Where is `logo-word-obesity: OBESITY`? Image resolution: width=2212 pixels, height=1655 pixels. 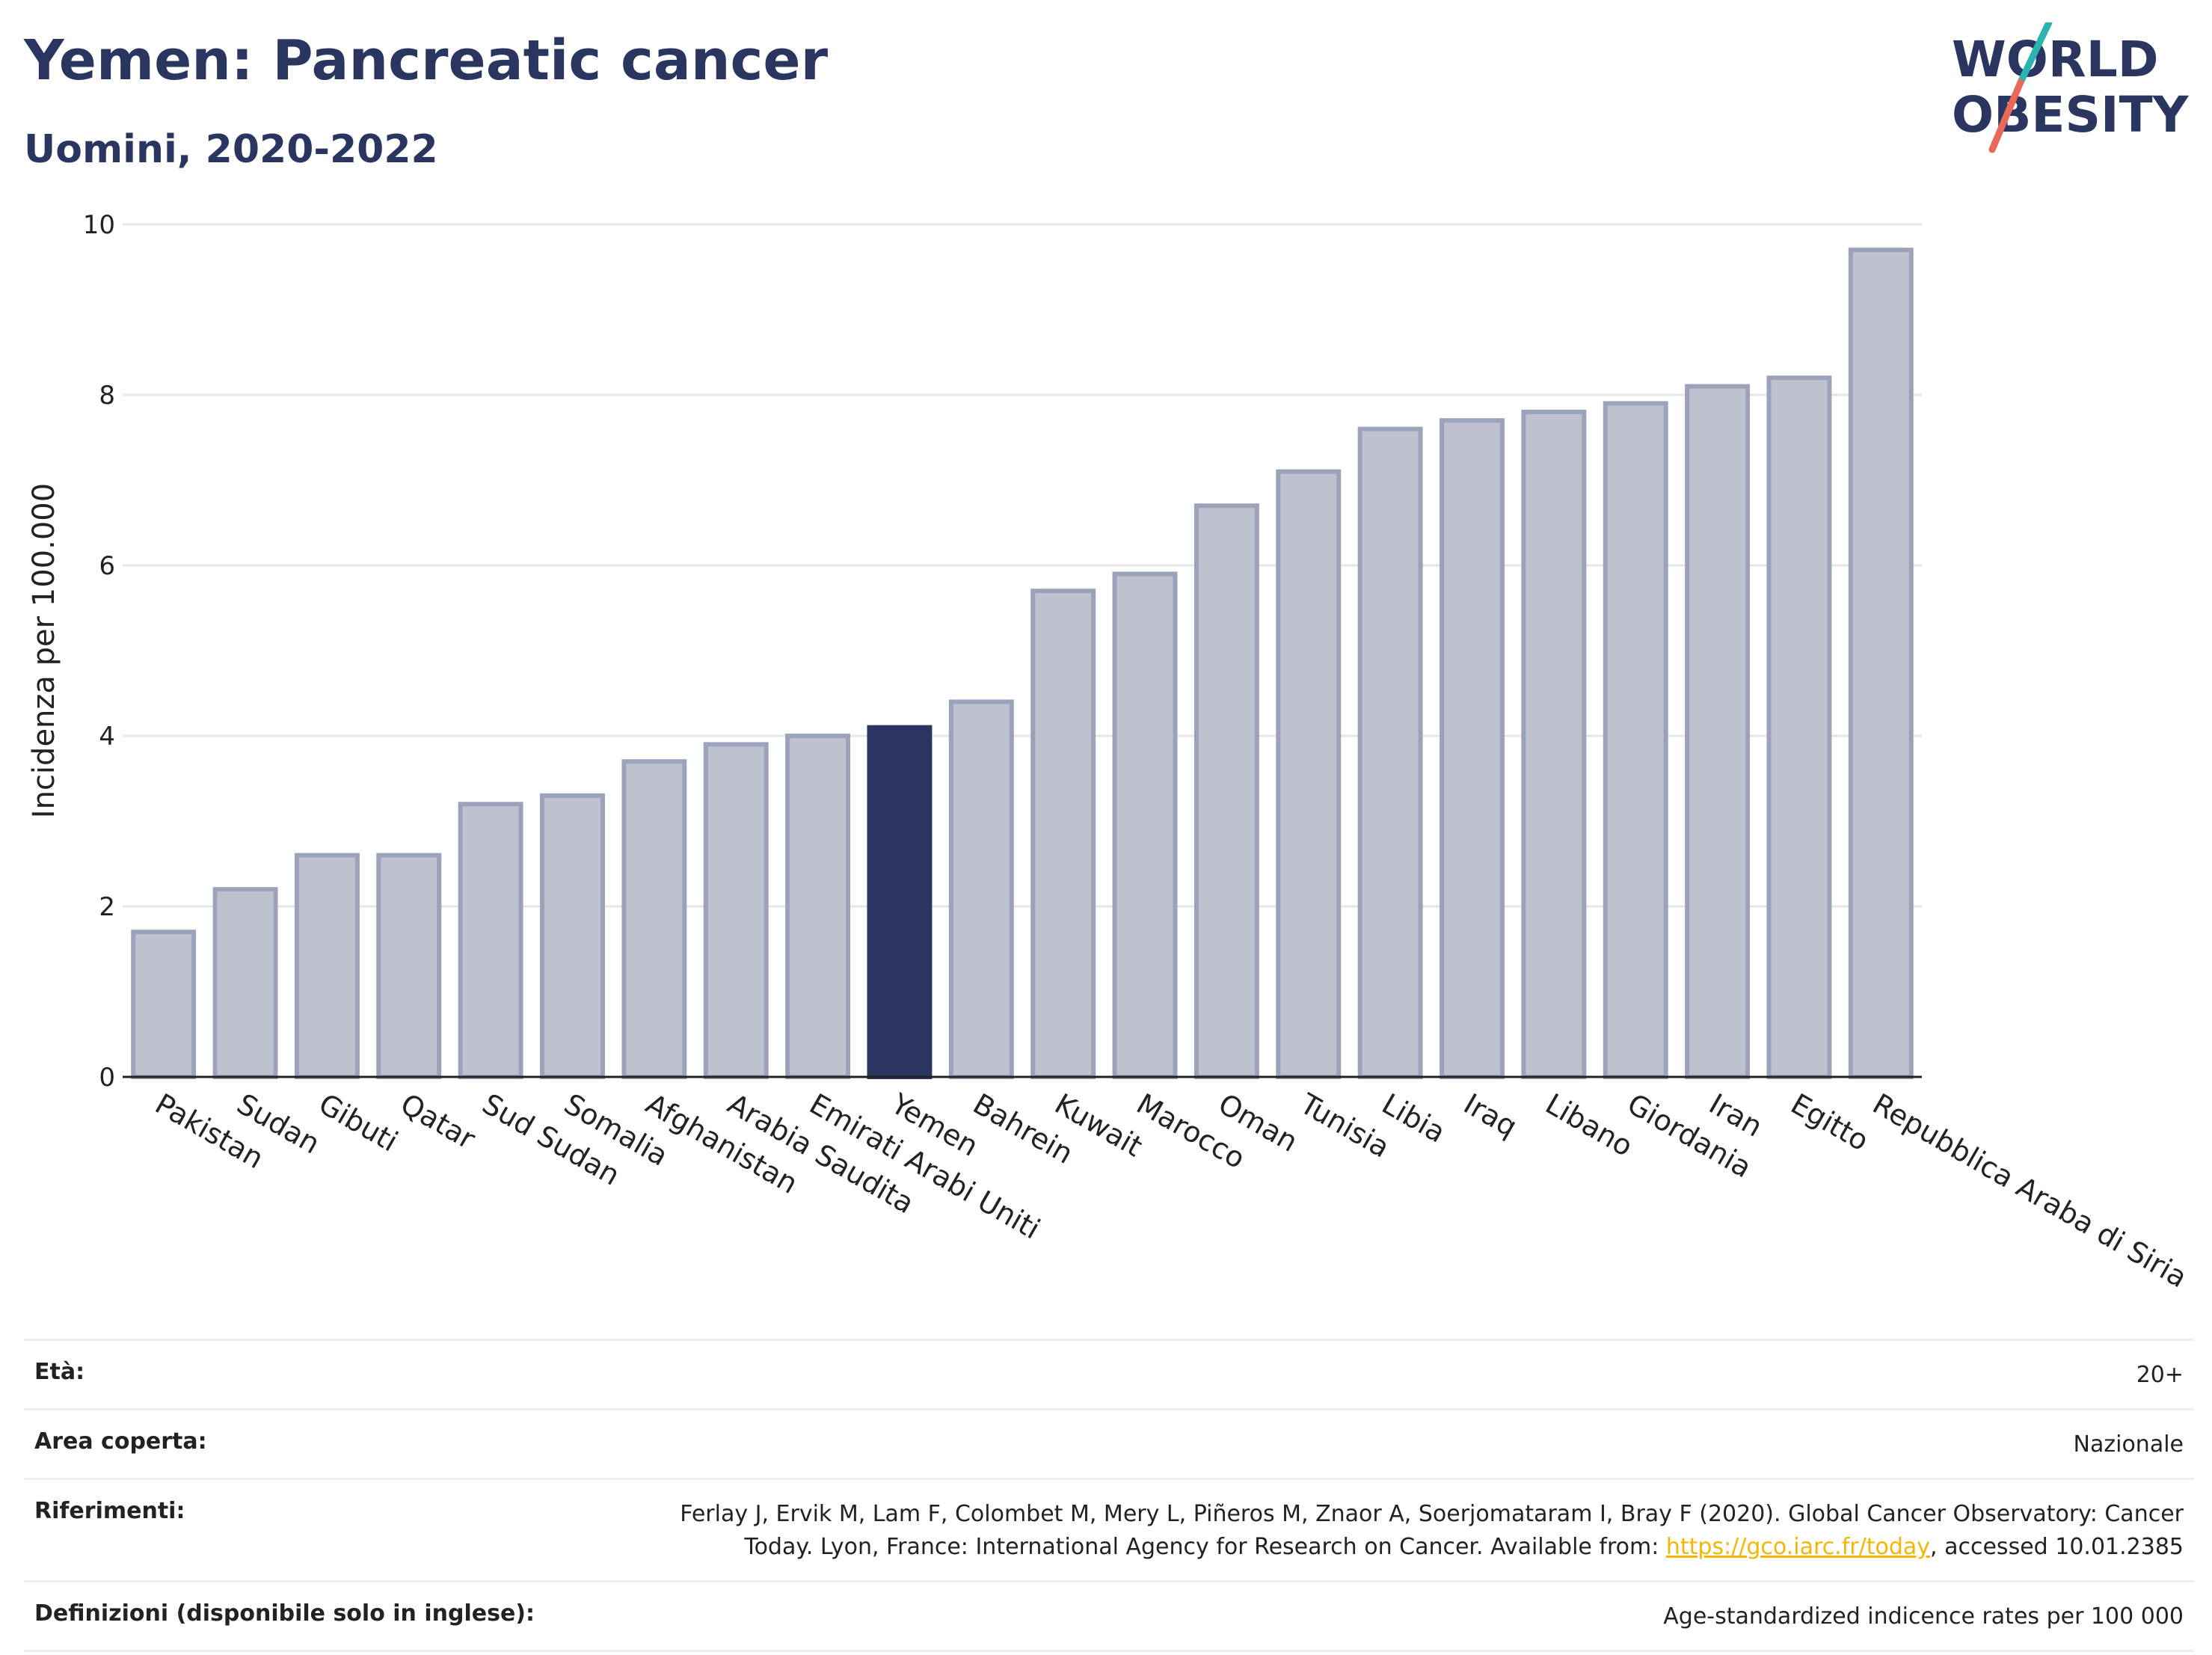 logo-word-obesity: OBESITY is located at coordinates (2071, 115).